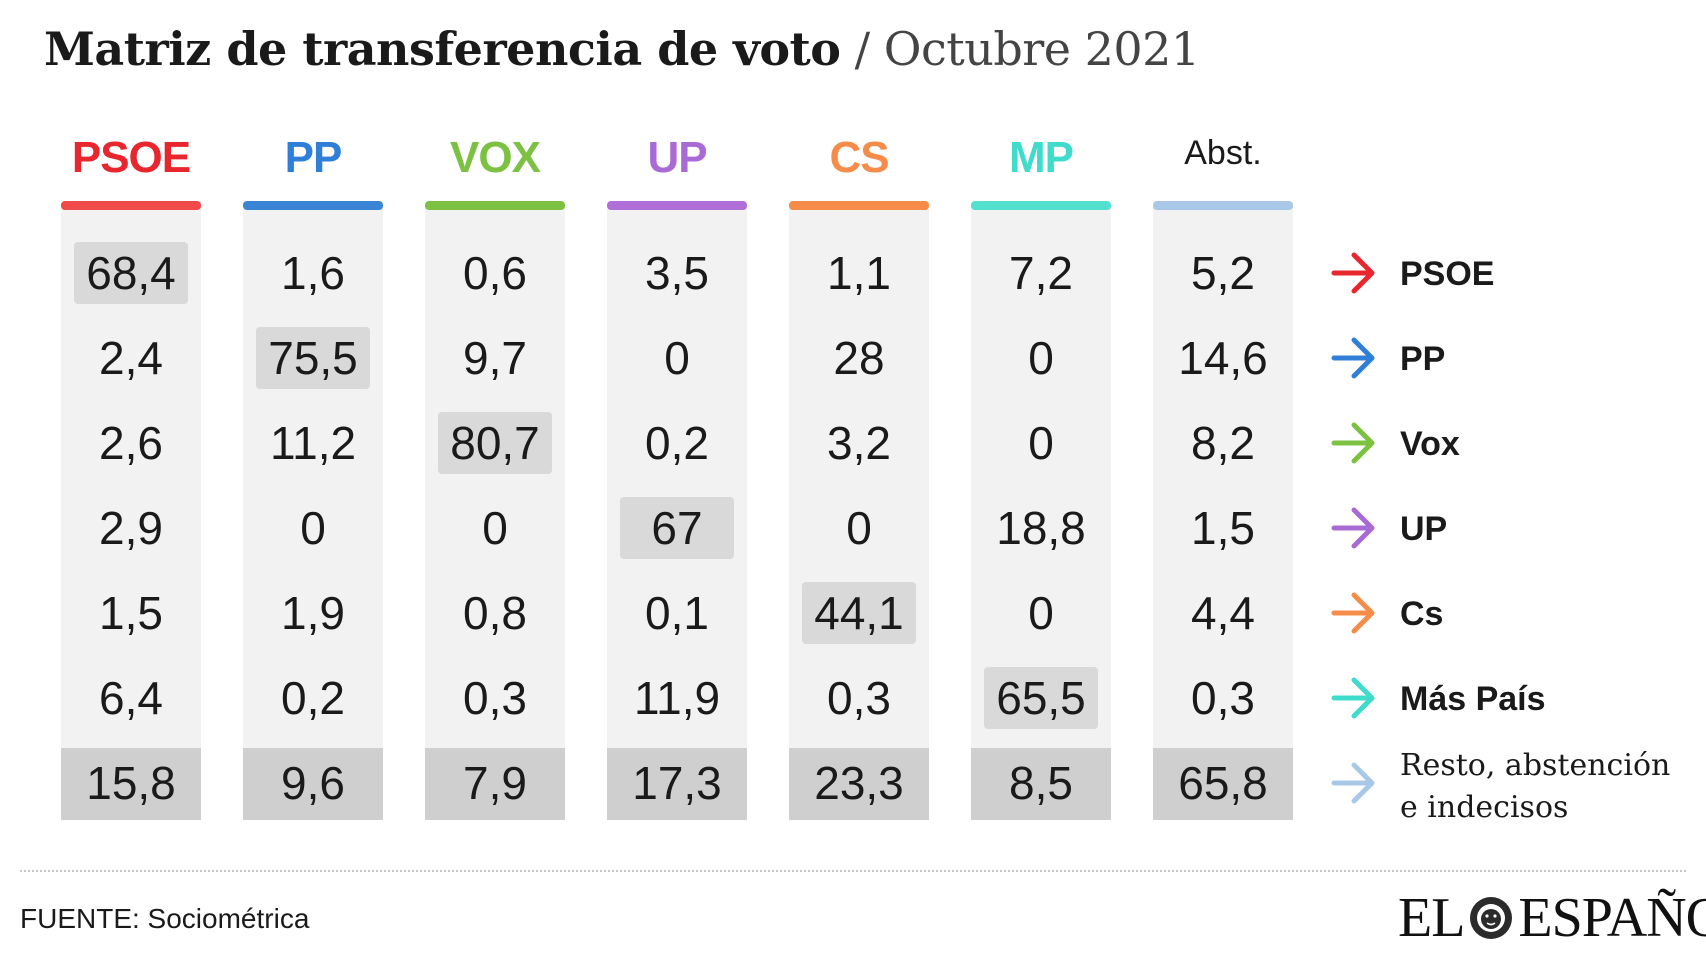  I want to click on column-header-5: MP, so click(1041, 157).